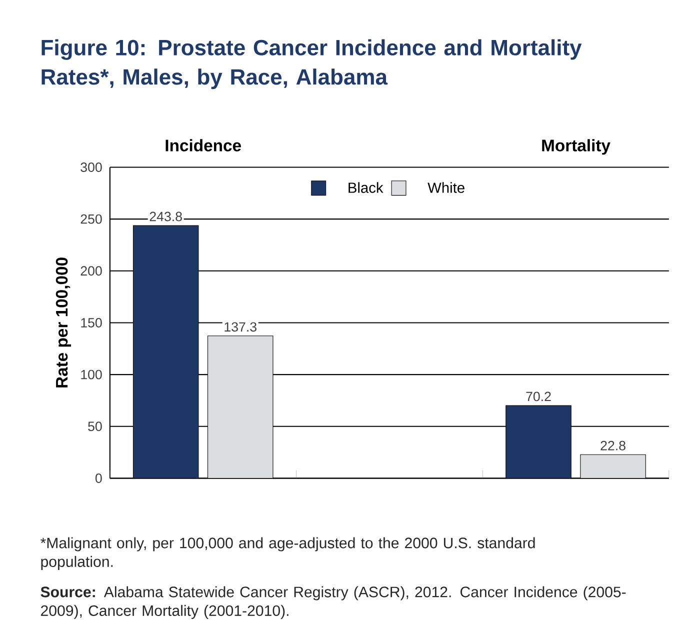 This screenshot has height=641, width=694. Describe the element at coordinates (366, 187) in the screenshot. I see `legend-label: Black` at that location.